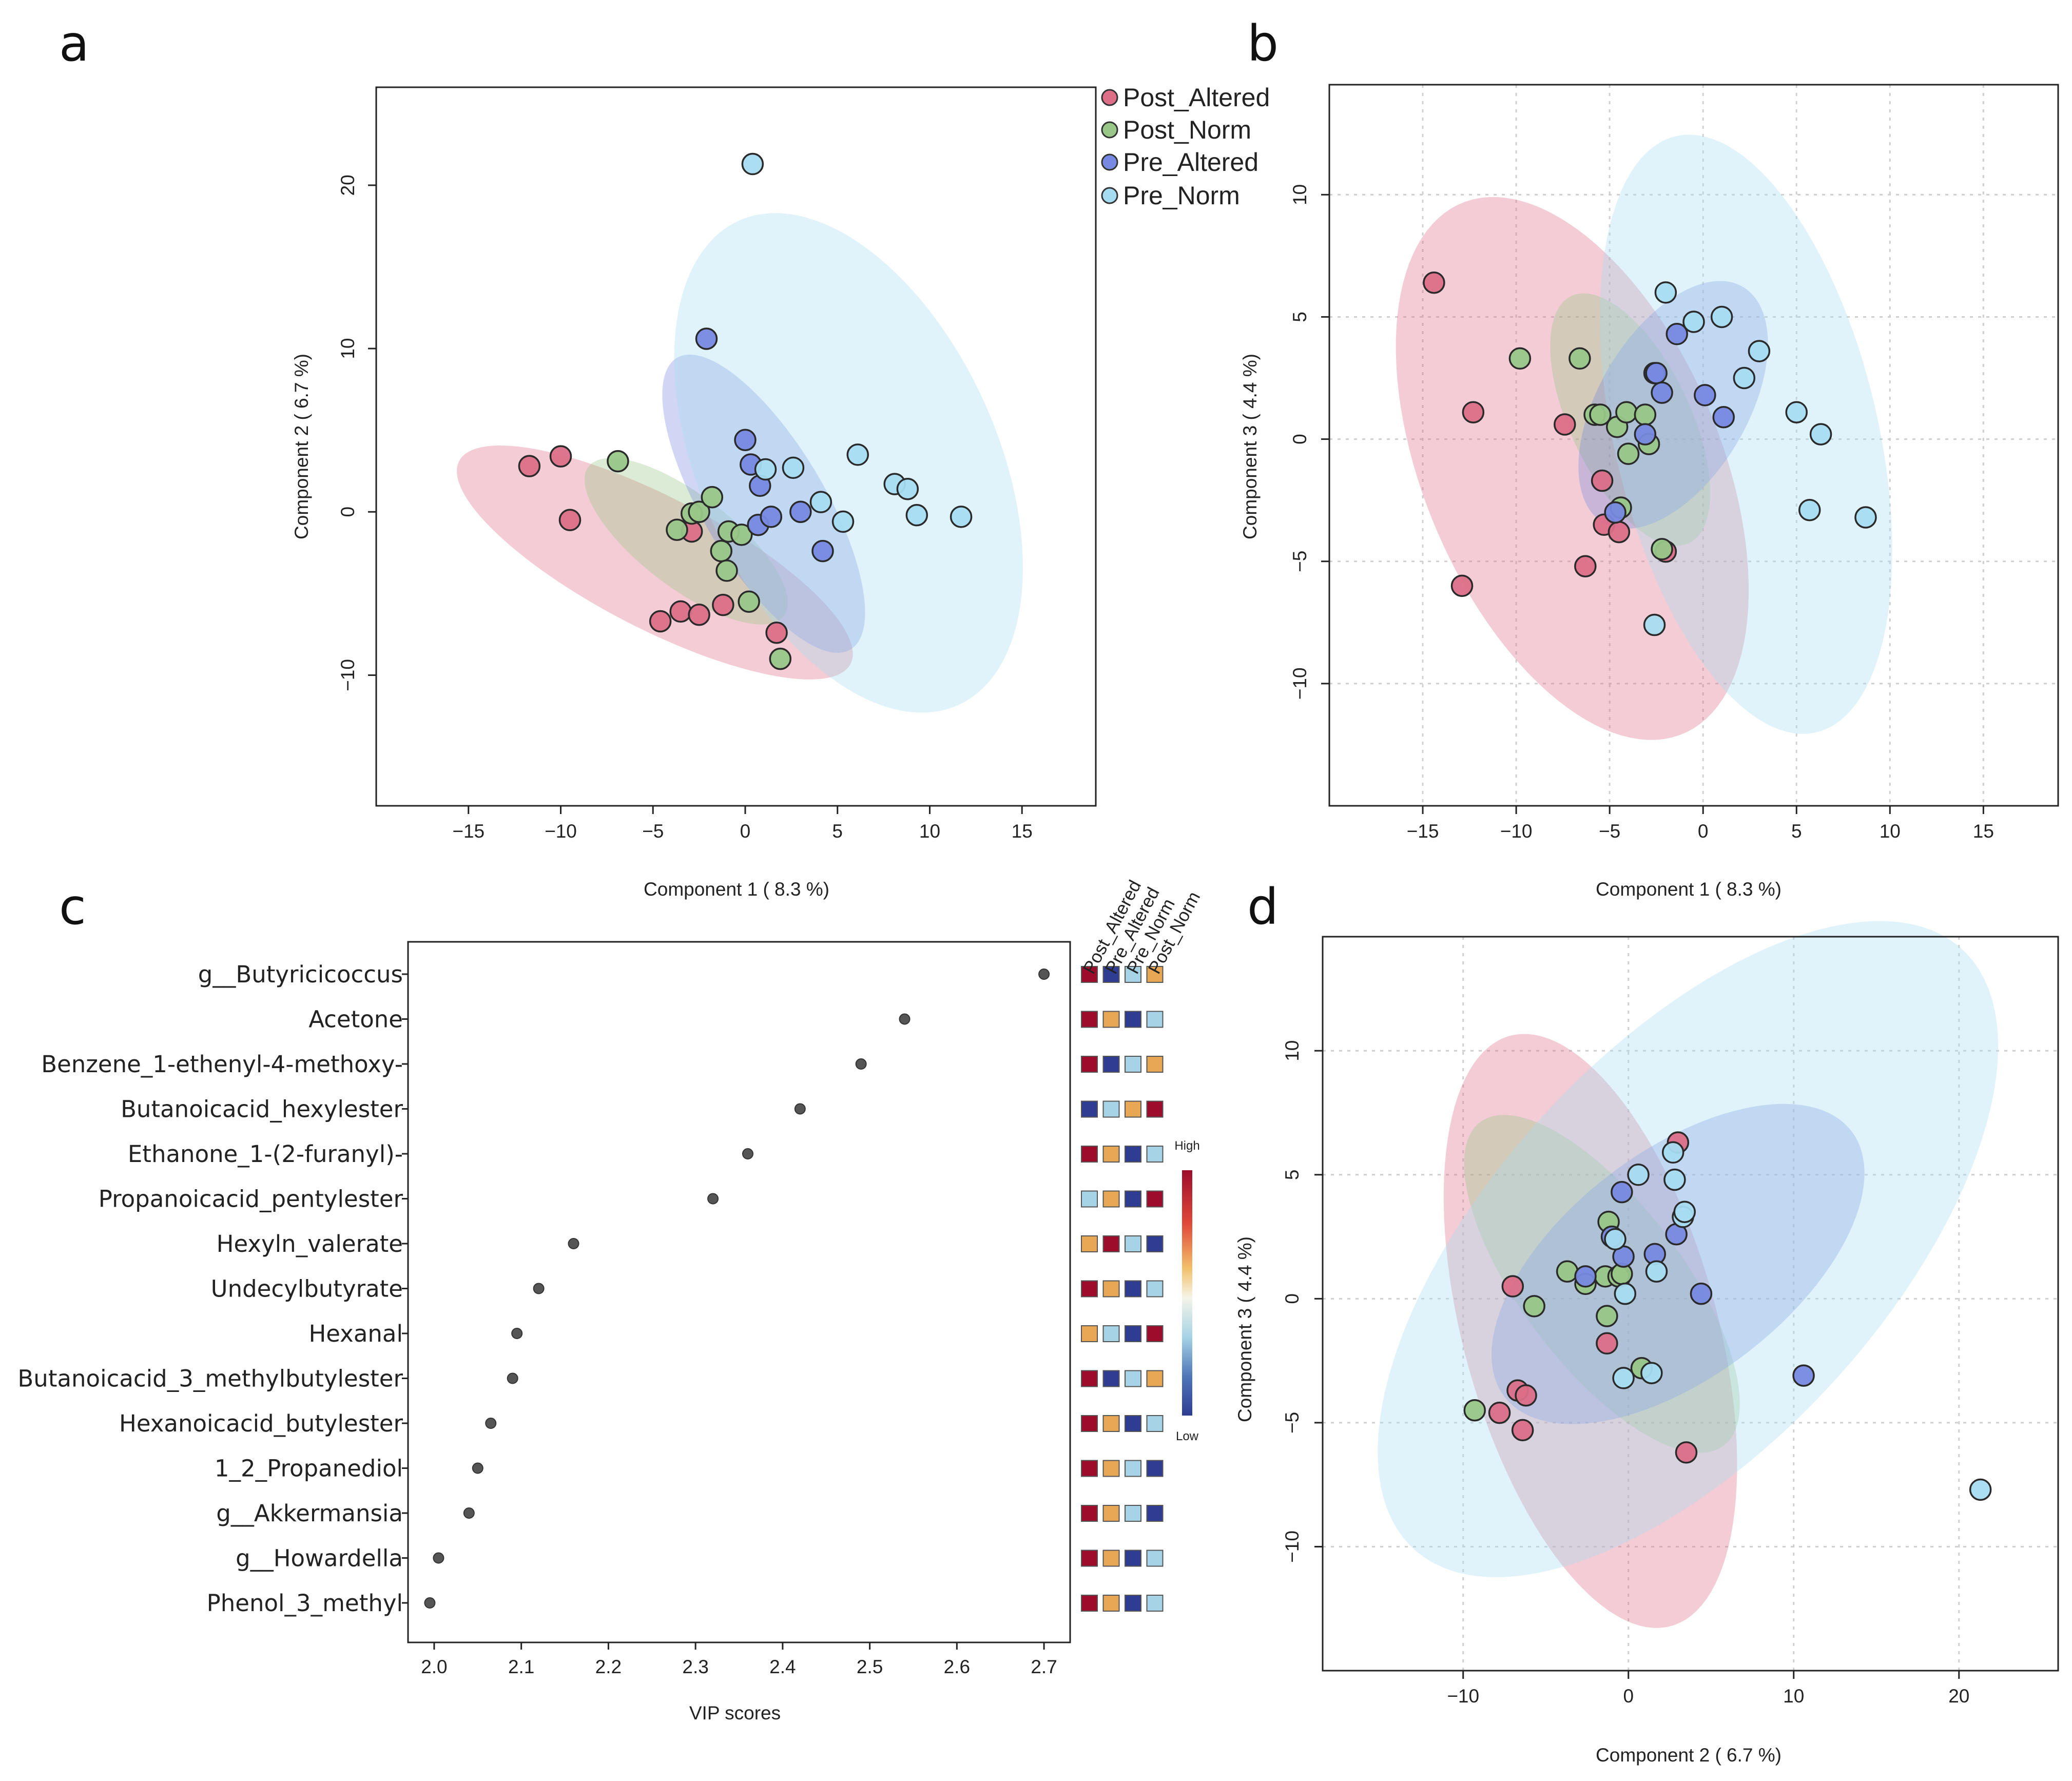  Describe the element at coordinates (1187, 1293) in the screenshot. I see `colorbar` at that location.